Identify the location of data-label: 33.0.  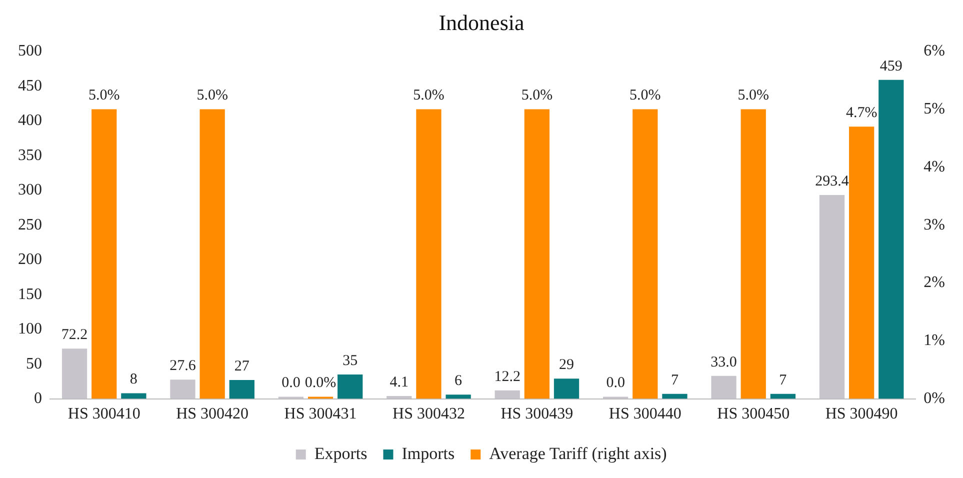
(723, 362).